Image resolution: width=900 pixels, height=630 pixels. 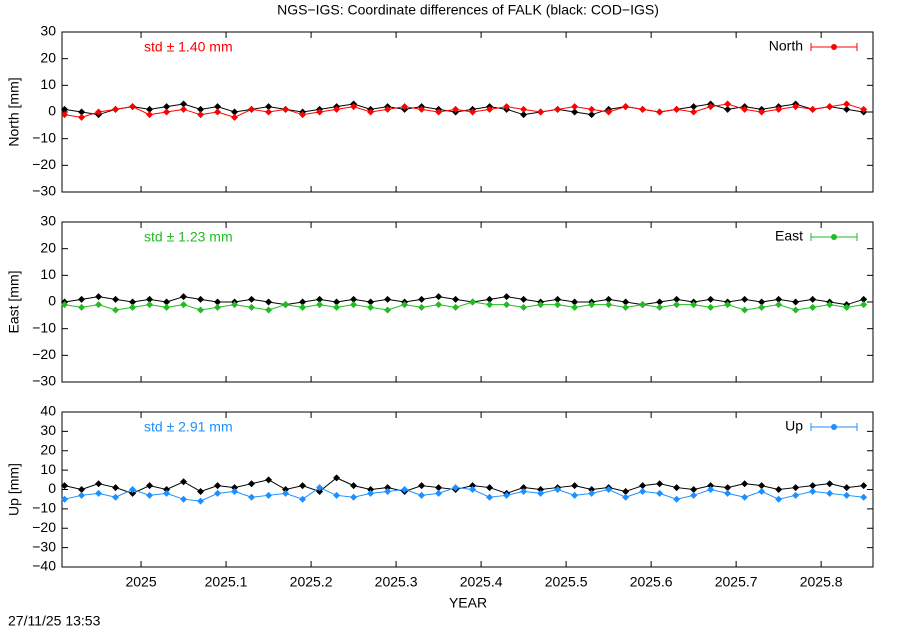 I want to click on series-line, so click(x=464, y=110).